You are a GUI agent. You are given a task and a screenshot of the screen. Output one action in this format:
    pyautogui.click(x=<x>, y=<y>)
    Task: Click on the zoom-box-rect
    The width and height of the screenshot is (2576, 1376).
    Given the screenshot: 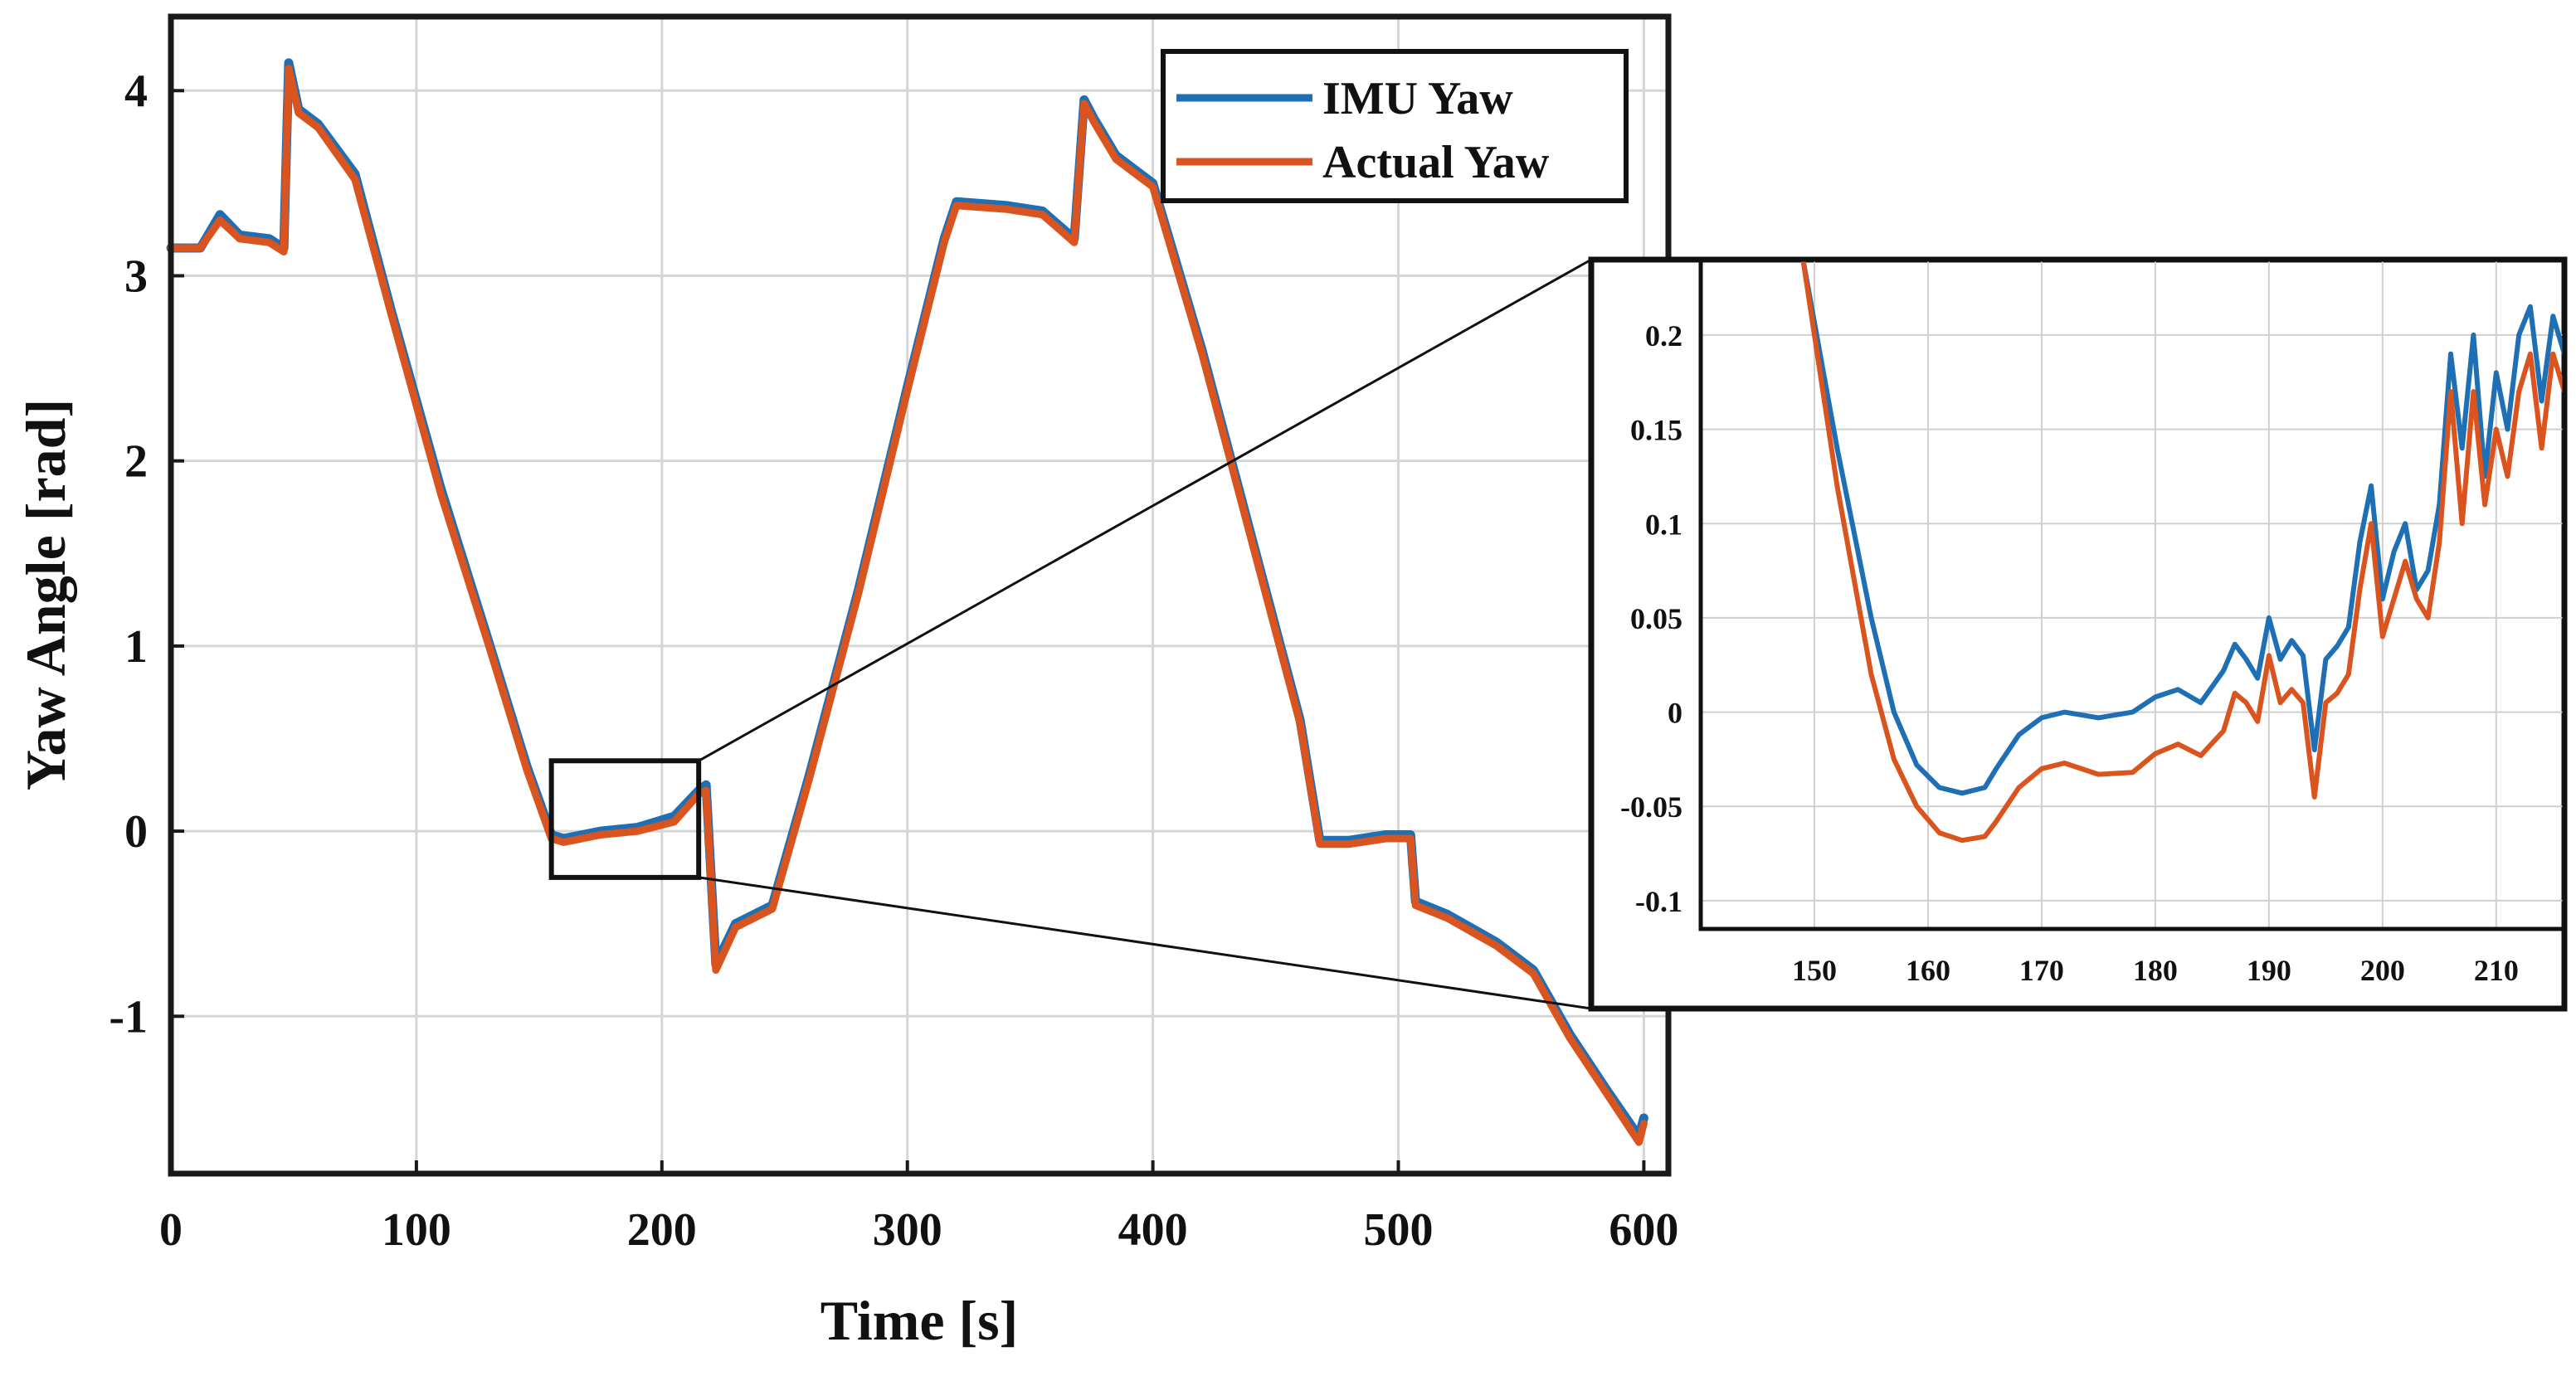 What is the action you would take?
    pyautogui.click(x=625, y=819)
    